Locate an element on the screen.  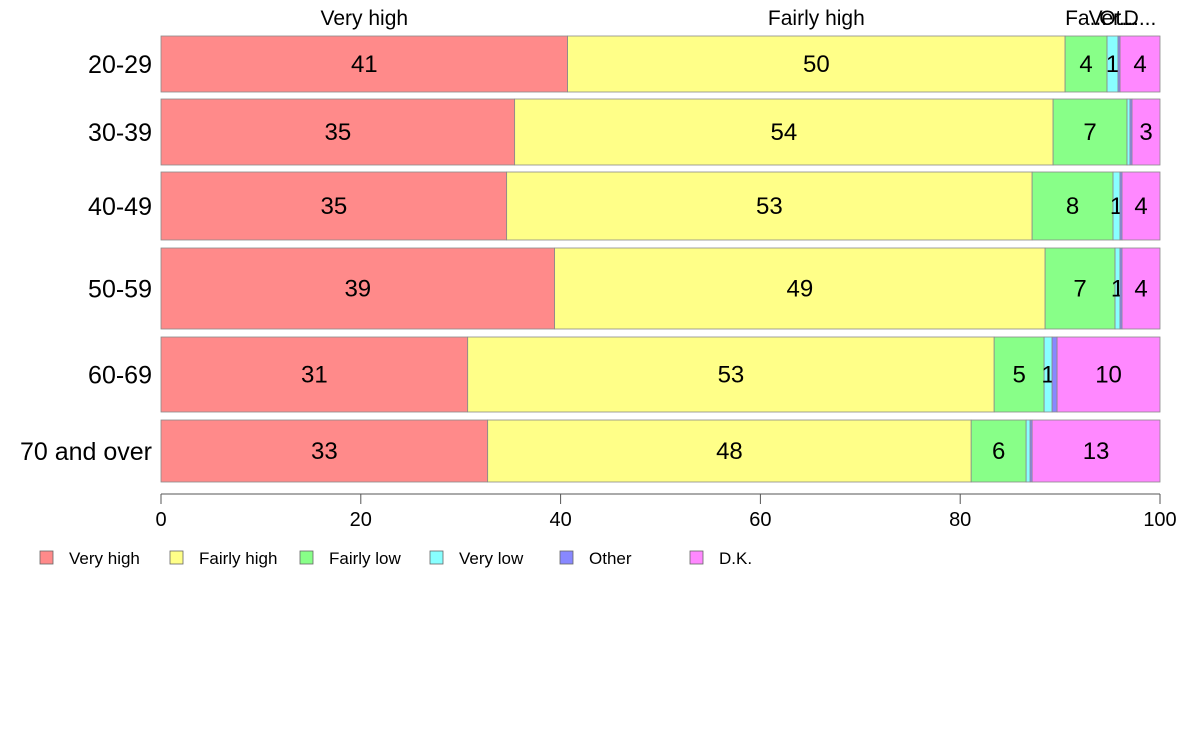
x-tick-label: 80 is located at coordinates (960, 520).